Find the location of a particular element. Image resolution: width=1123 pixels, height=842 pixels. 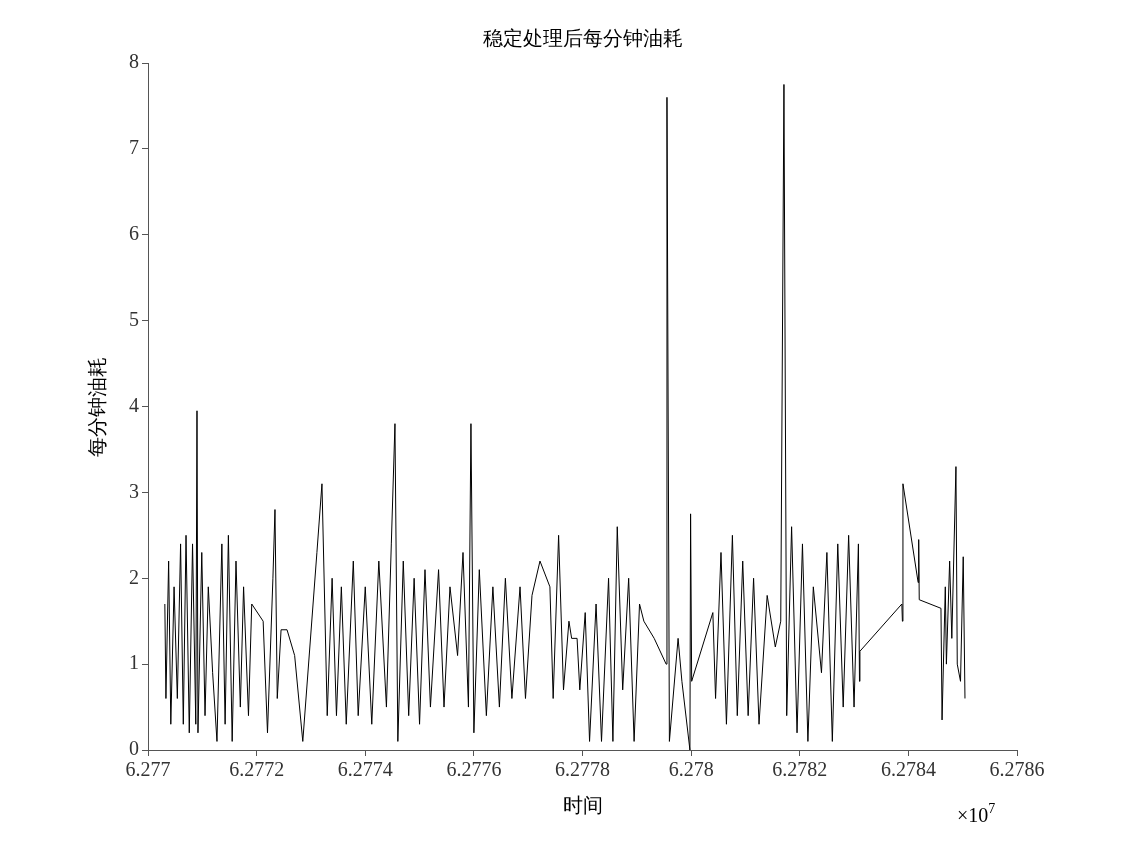

x-axis-title: 时间 is located at coordinates (582, 805).